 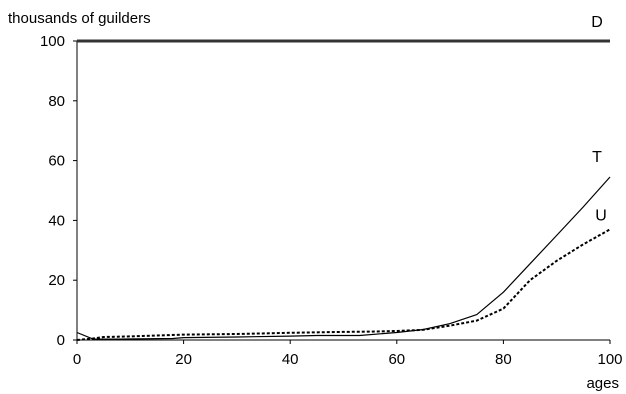 What do you see at coordinates (503, 359) in the screenshot?
I see `x-tick-label: 80` at bounding box center [503, 359].